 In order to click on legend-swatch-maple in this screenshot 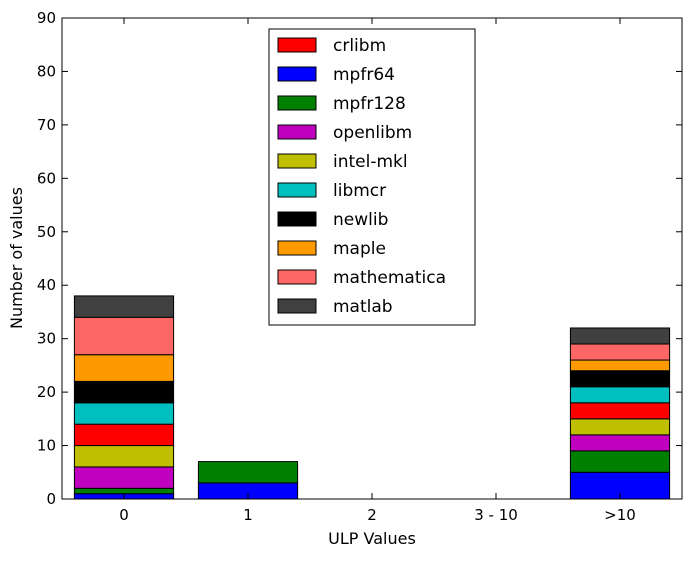, I will do `click(297, 248)`.